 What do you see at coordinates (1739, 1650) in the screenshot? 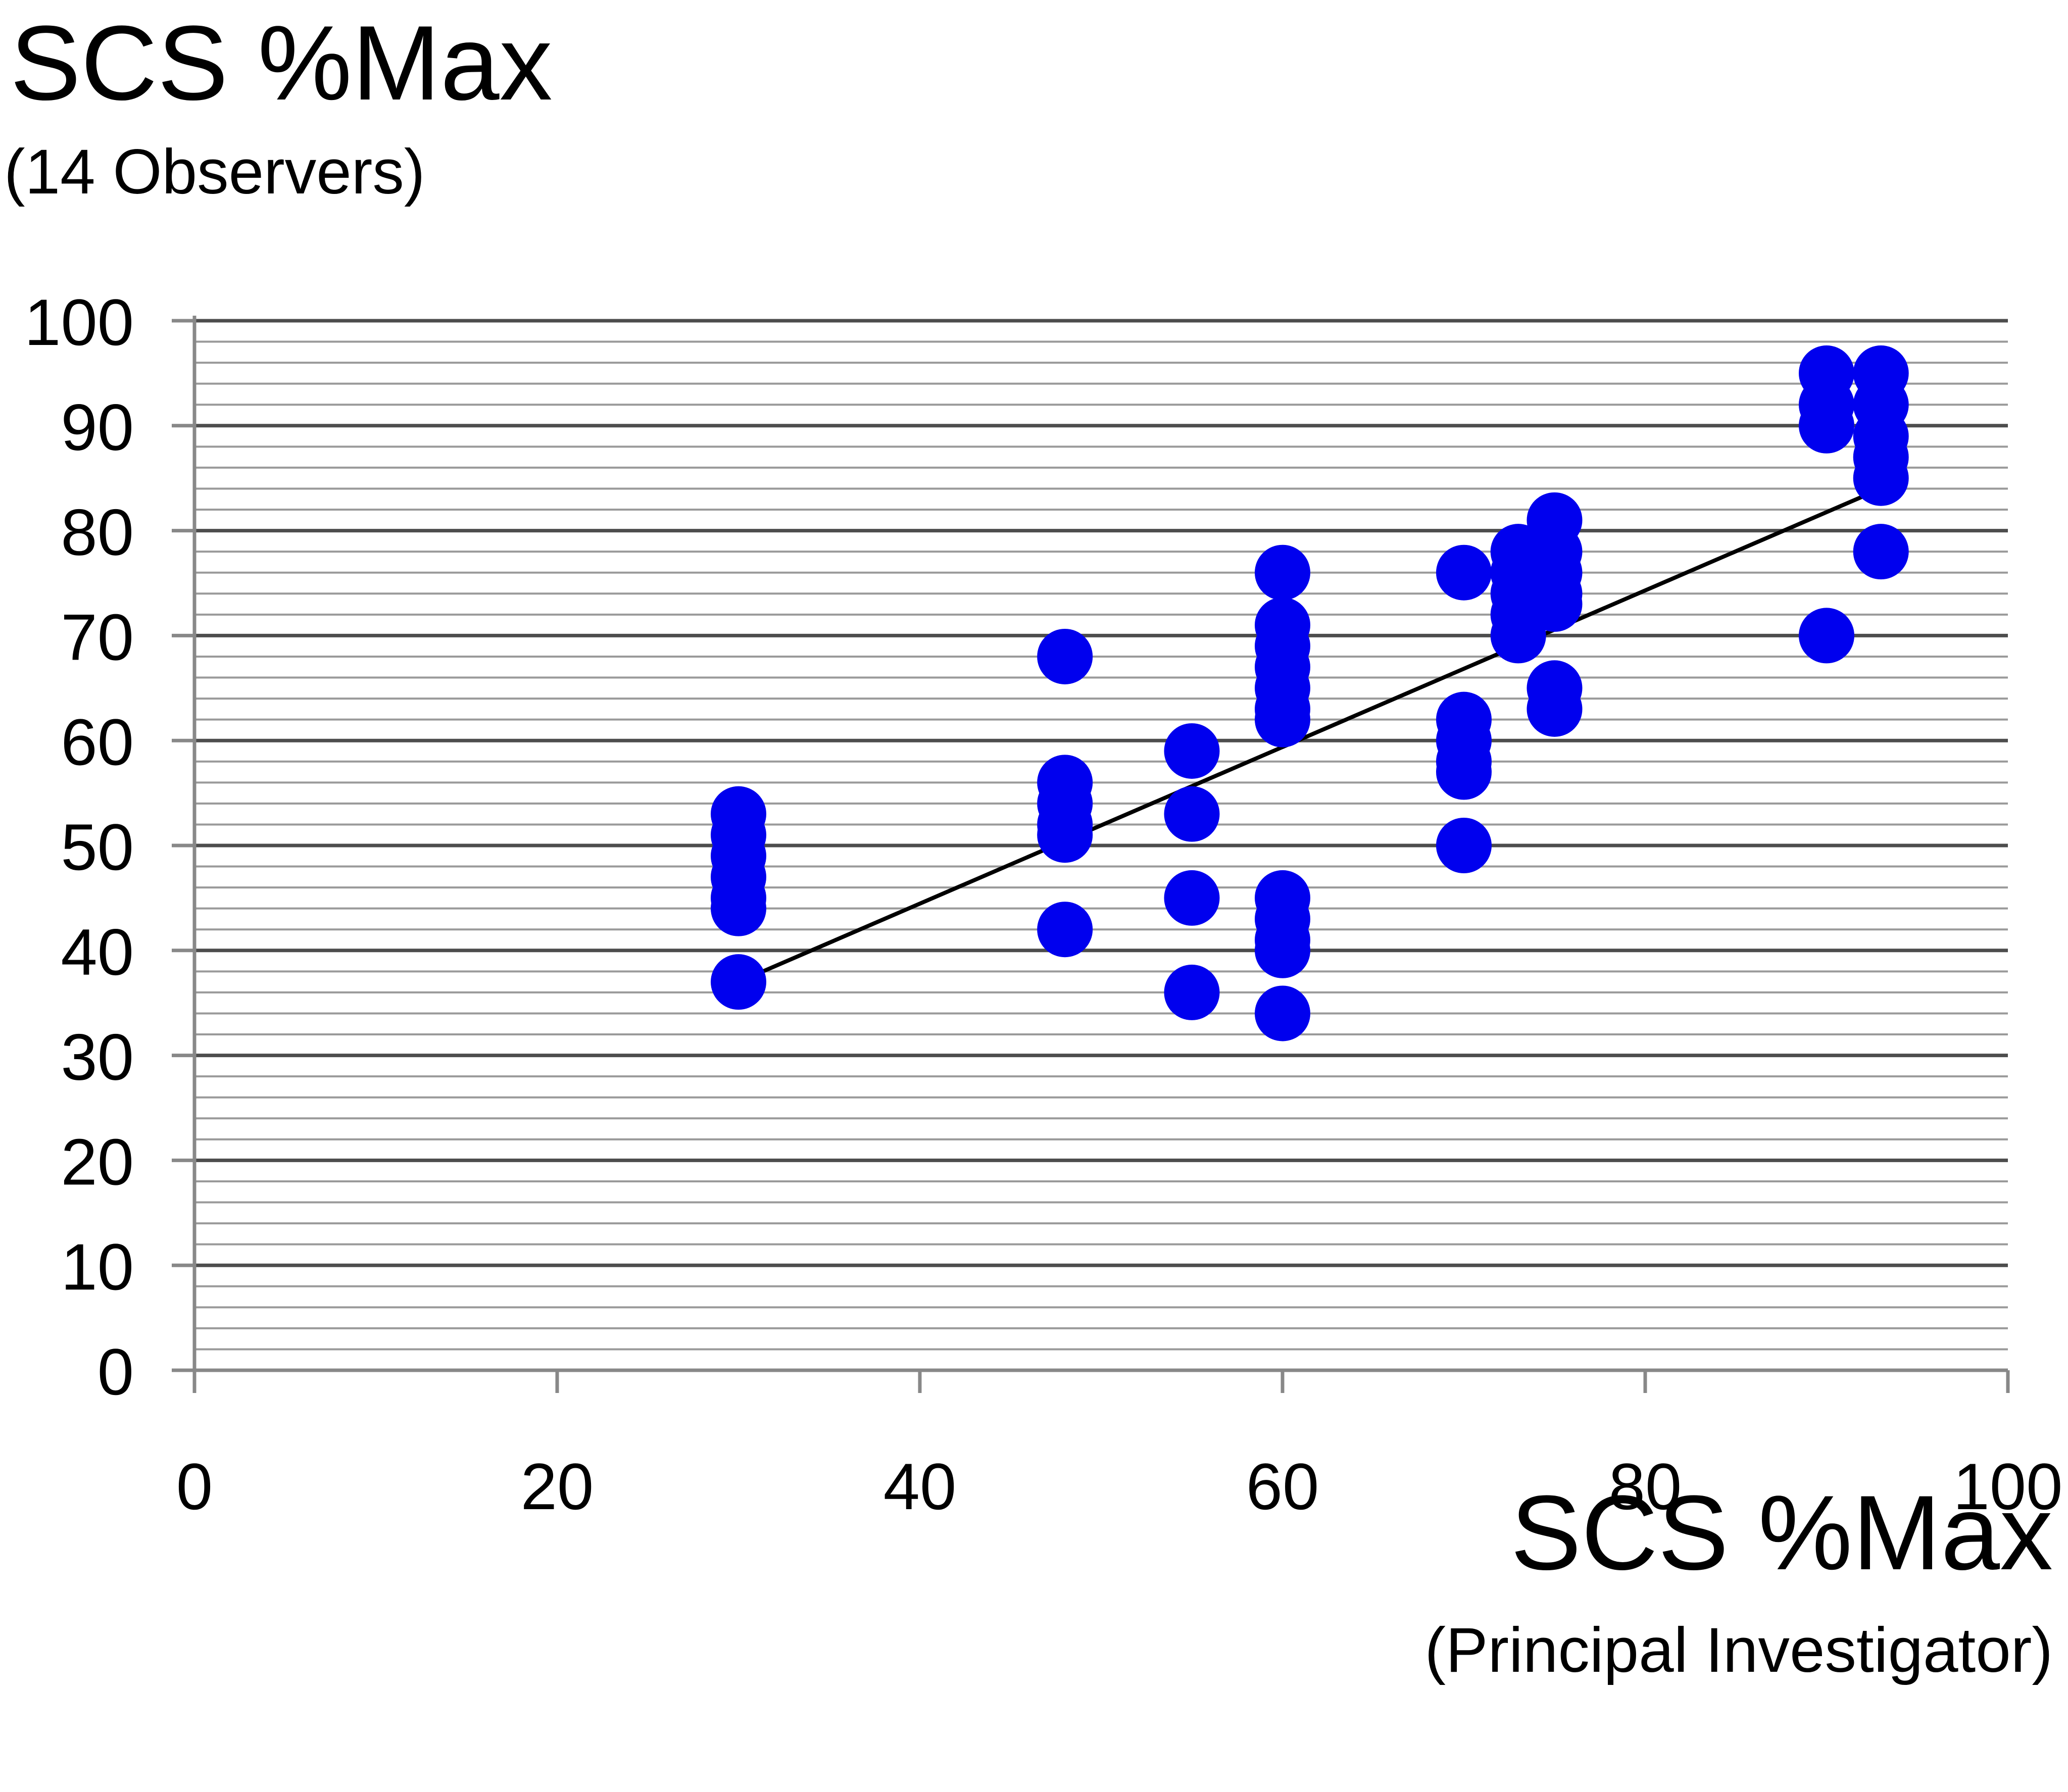
I see `x-axis-subtitle: (Principal Investigator)` at bounding box center [1739, 1650].